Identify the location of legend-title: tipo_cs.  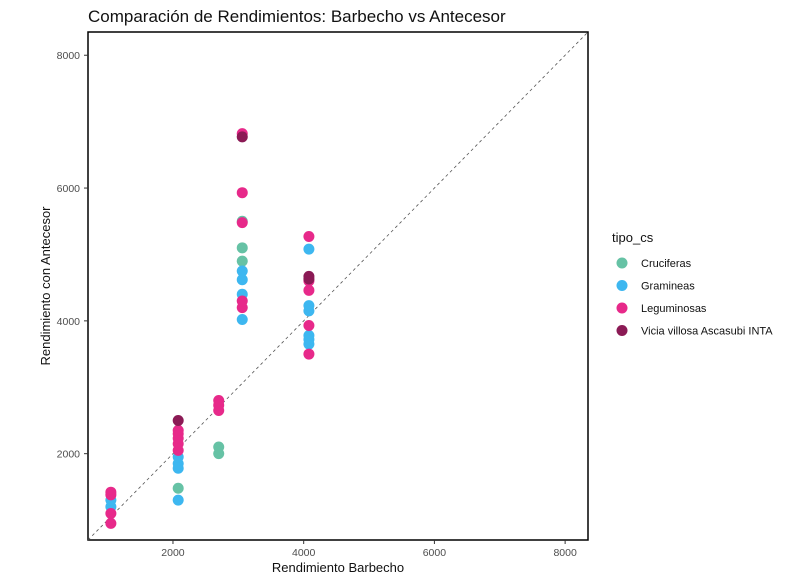
(633, 237).